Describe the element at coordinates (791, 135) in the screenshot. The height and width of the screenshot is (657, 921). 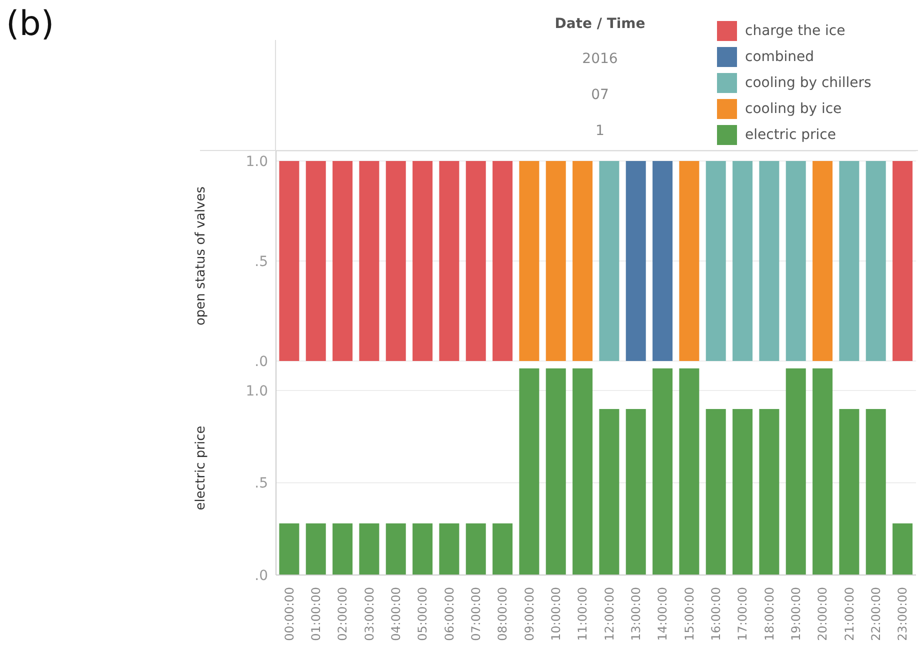
I see `legend-label: electric price` at that location.